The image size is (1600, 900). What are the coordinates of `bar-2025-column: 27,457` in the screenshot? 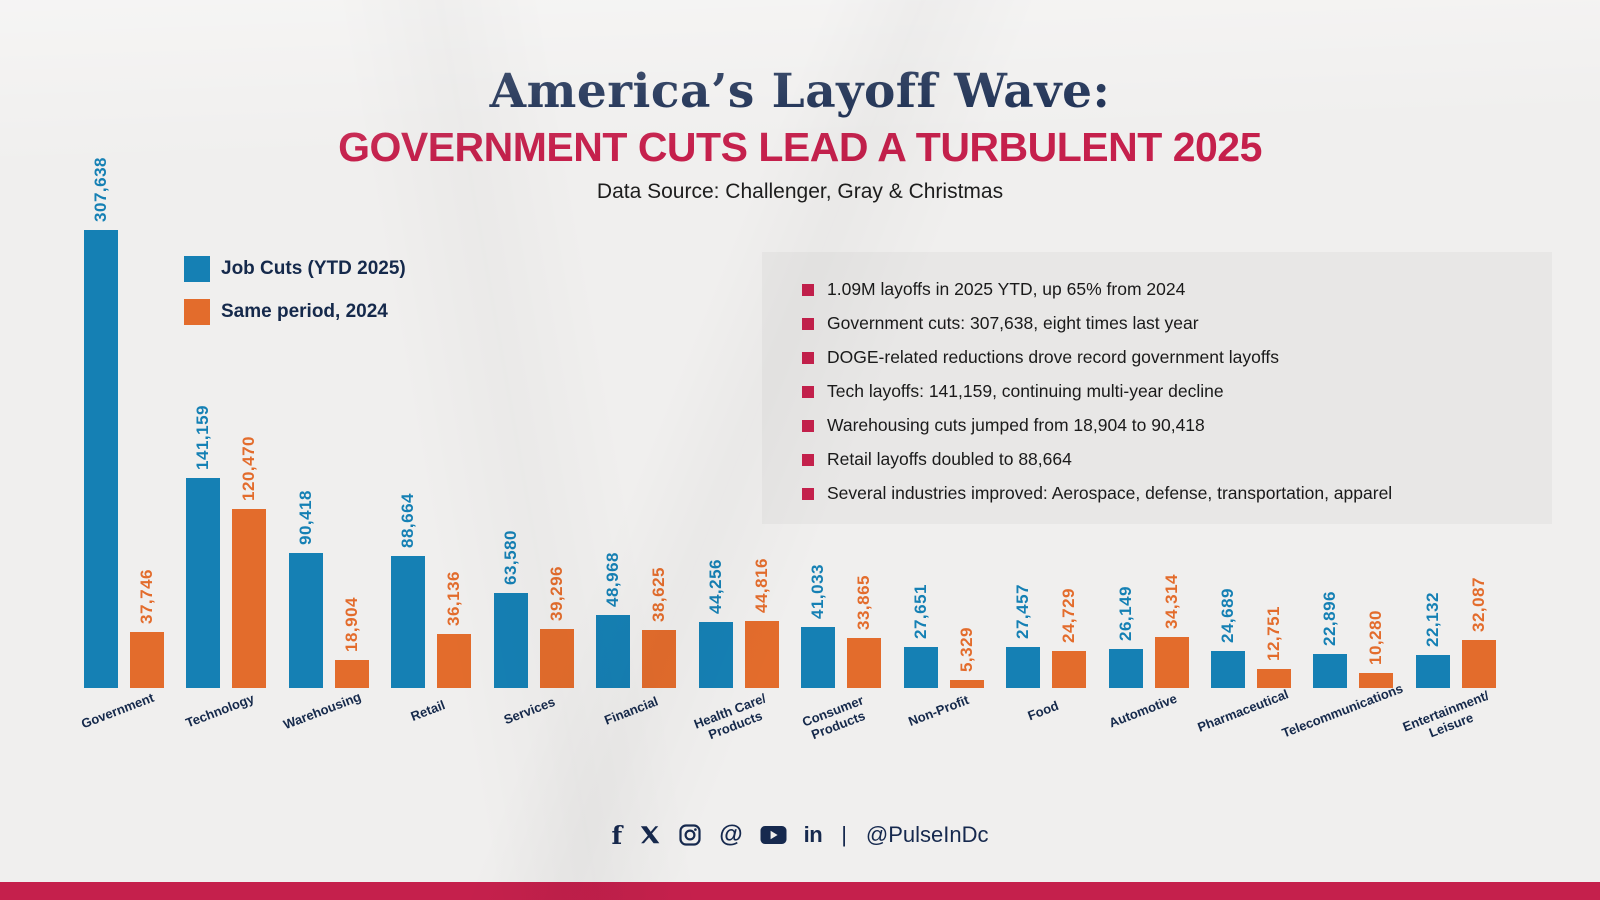 It's located at (1023, 636).